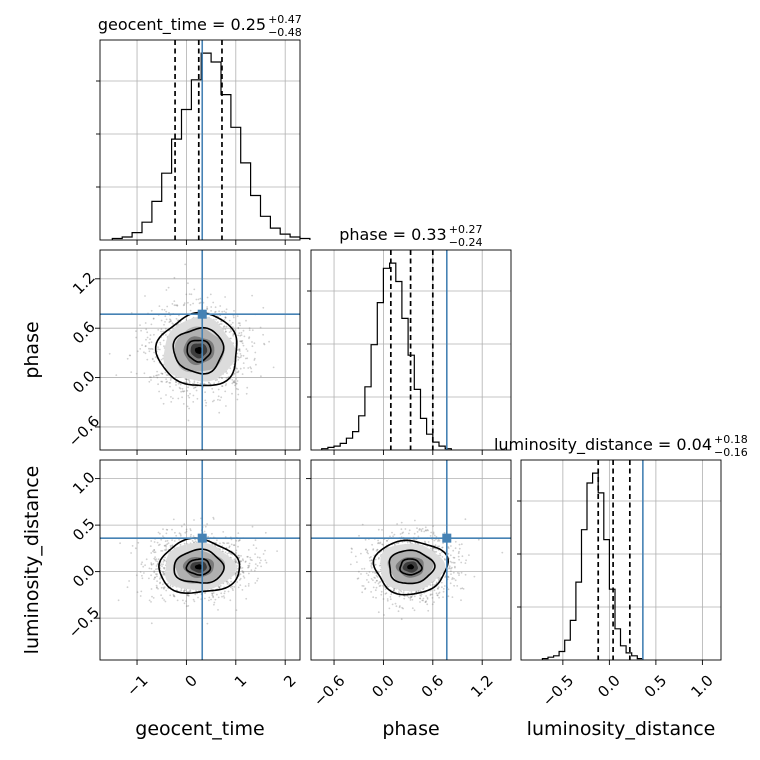 This screenshot has height=760, width=760. Describe the element at coordinates (621, 729) in the screenshot. I see `x-axis-label-luminosity_distance: luminosity_distance` at that location.